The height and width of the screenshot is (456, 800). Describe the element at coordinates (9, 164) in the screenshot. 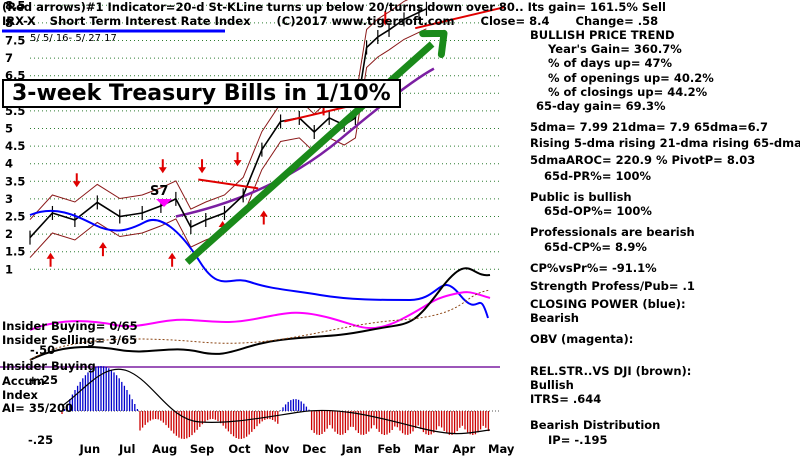

I see `y-tick-label: 4` at that location.